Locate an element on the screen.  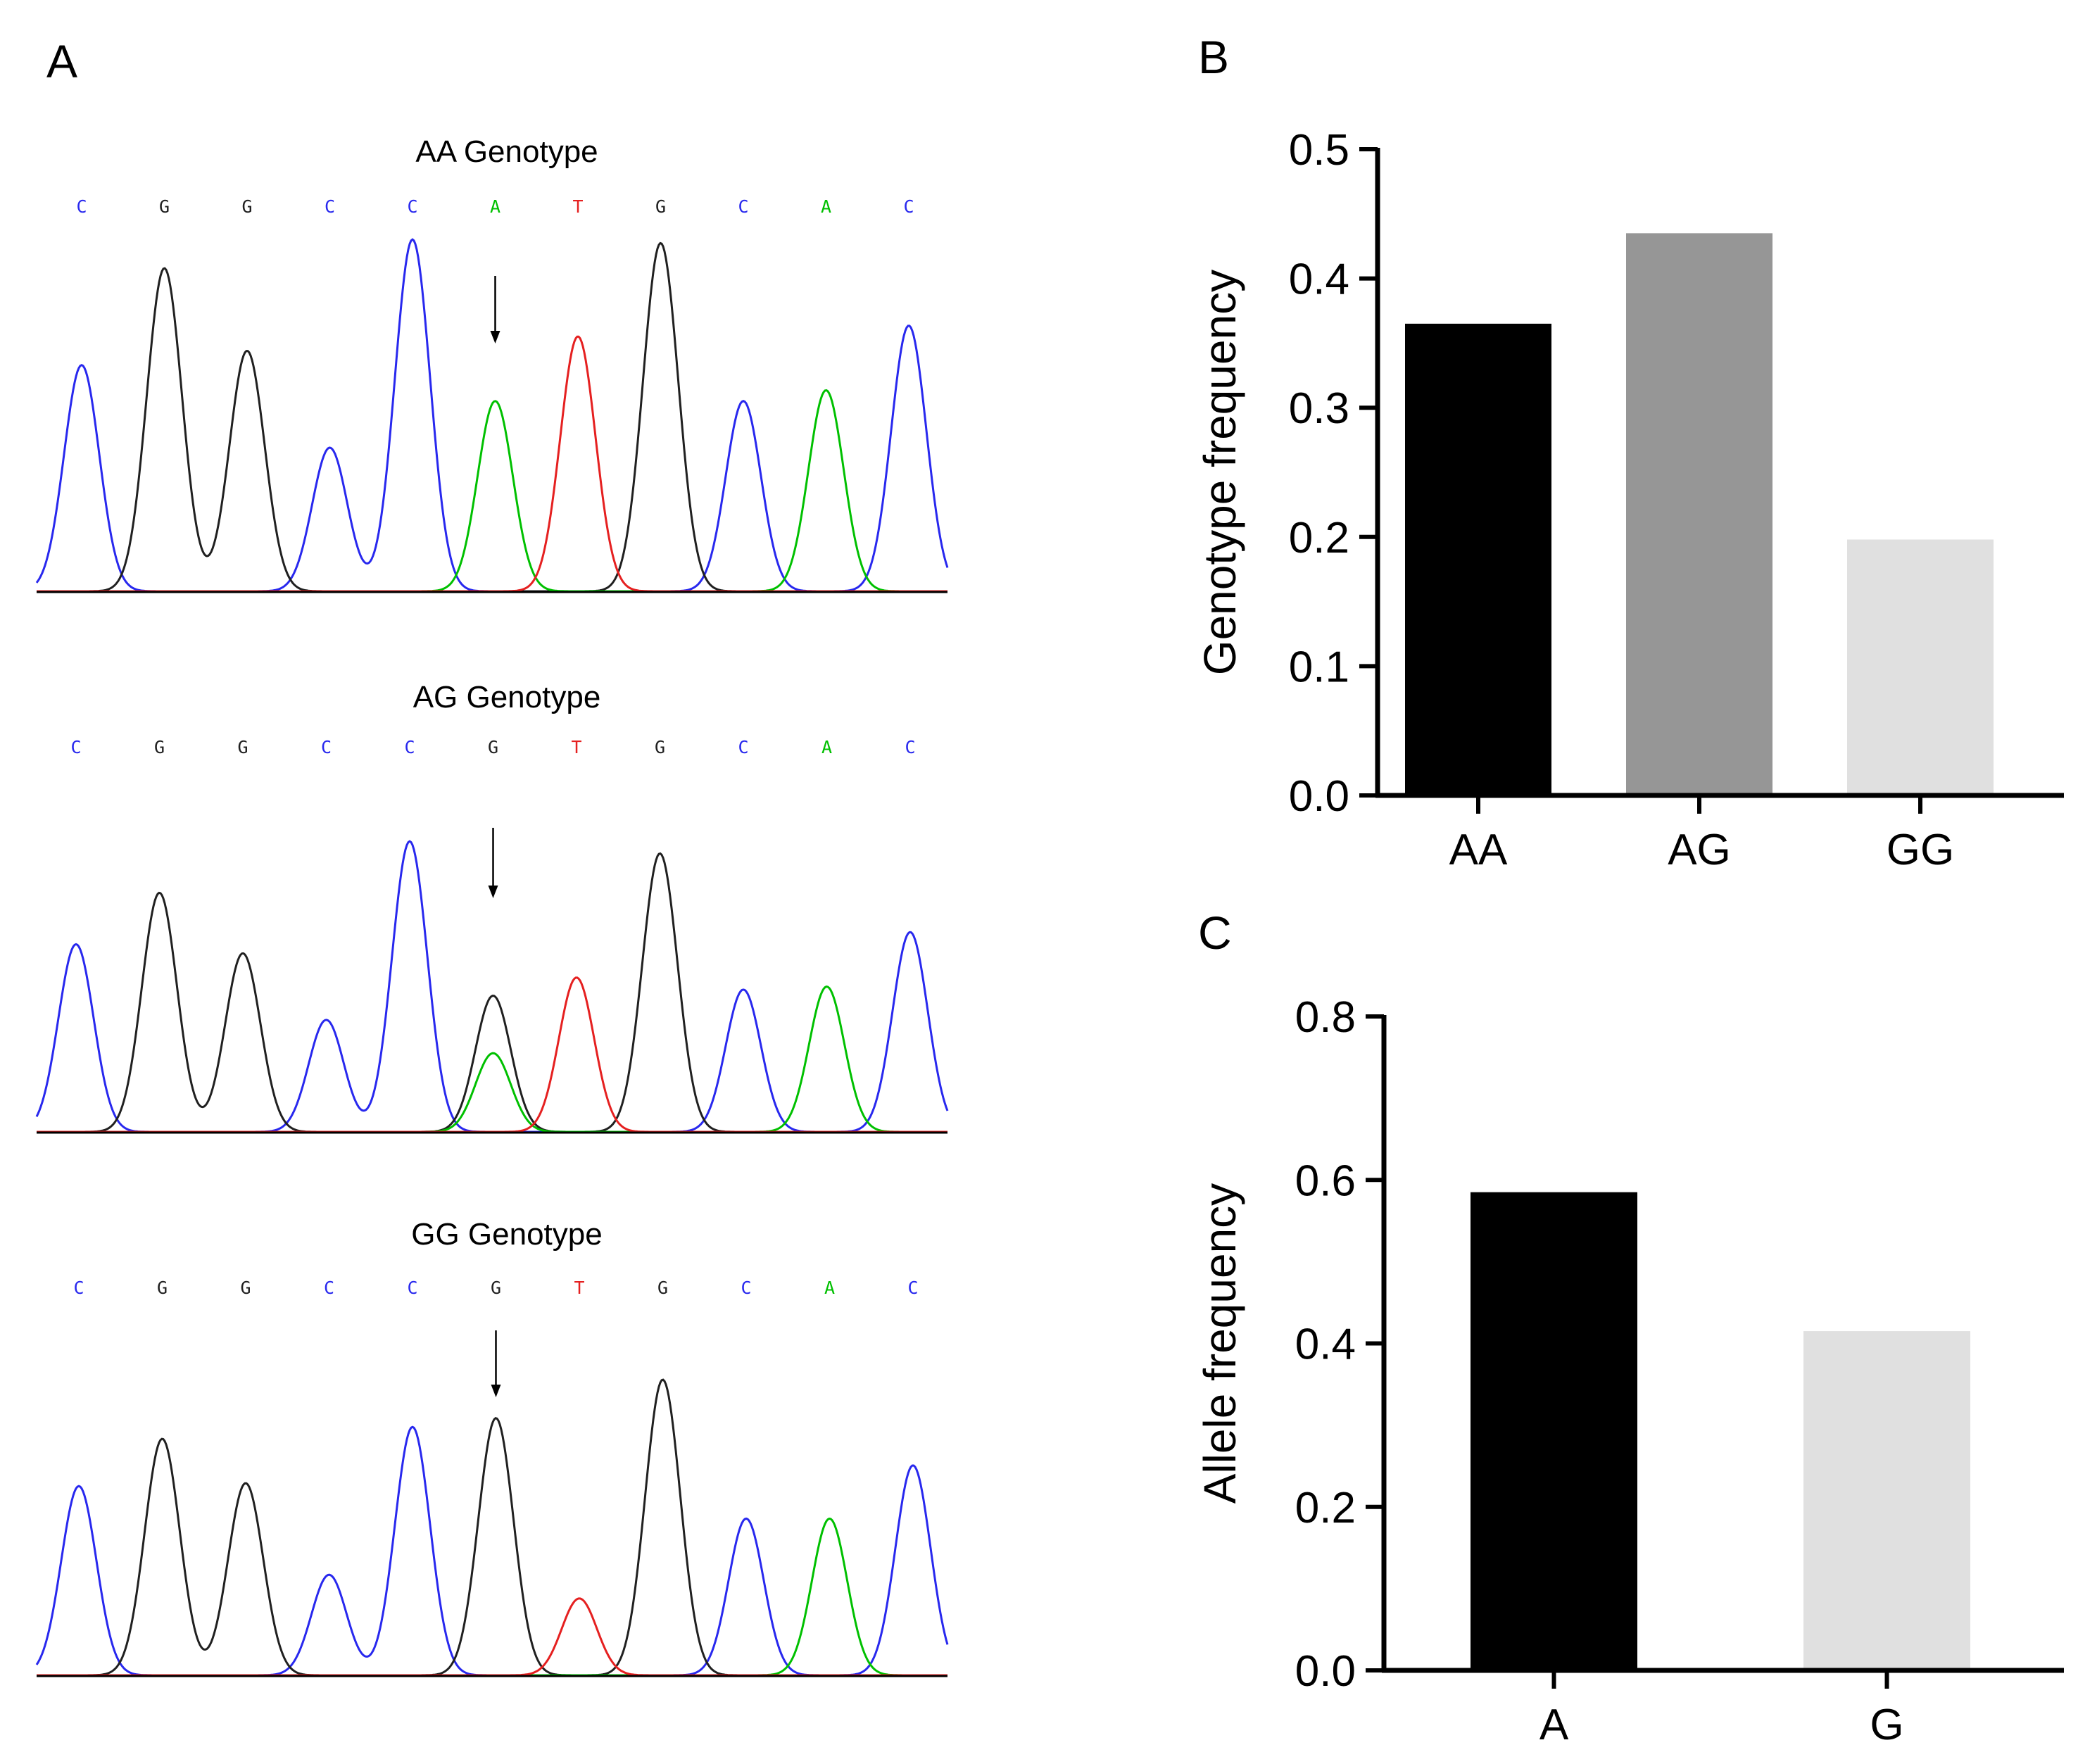
y-axis-title: Genotype frequency is located at coordinates (1220, 472).